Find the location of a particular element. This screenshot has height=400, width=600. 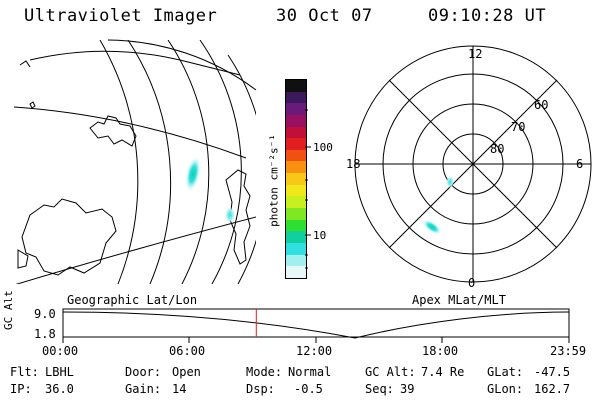

time-tick-0600: 06:00 is located at coordinates (187, 351).